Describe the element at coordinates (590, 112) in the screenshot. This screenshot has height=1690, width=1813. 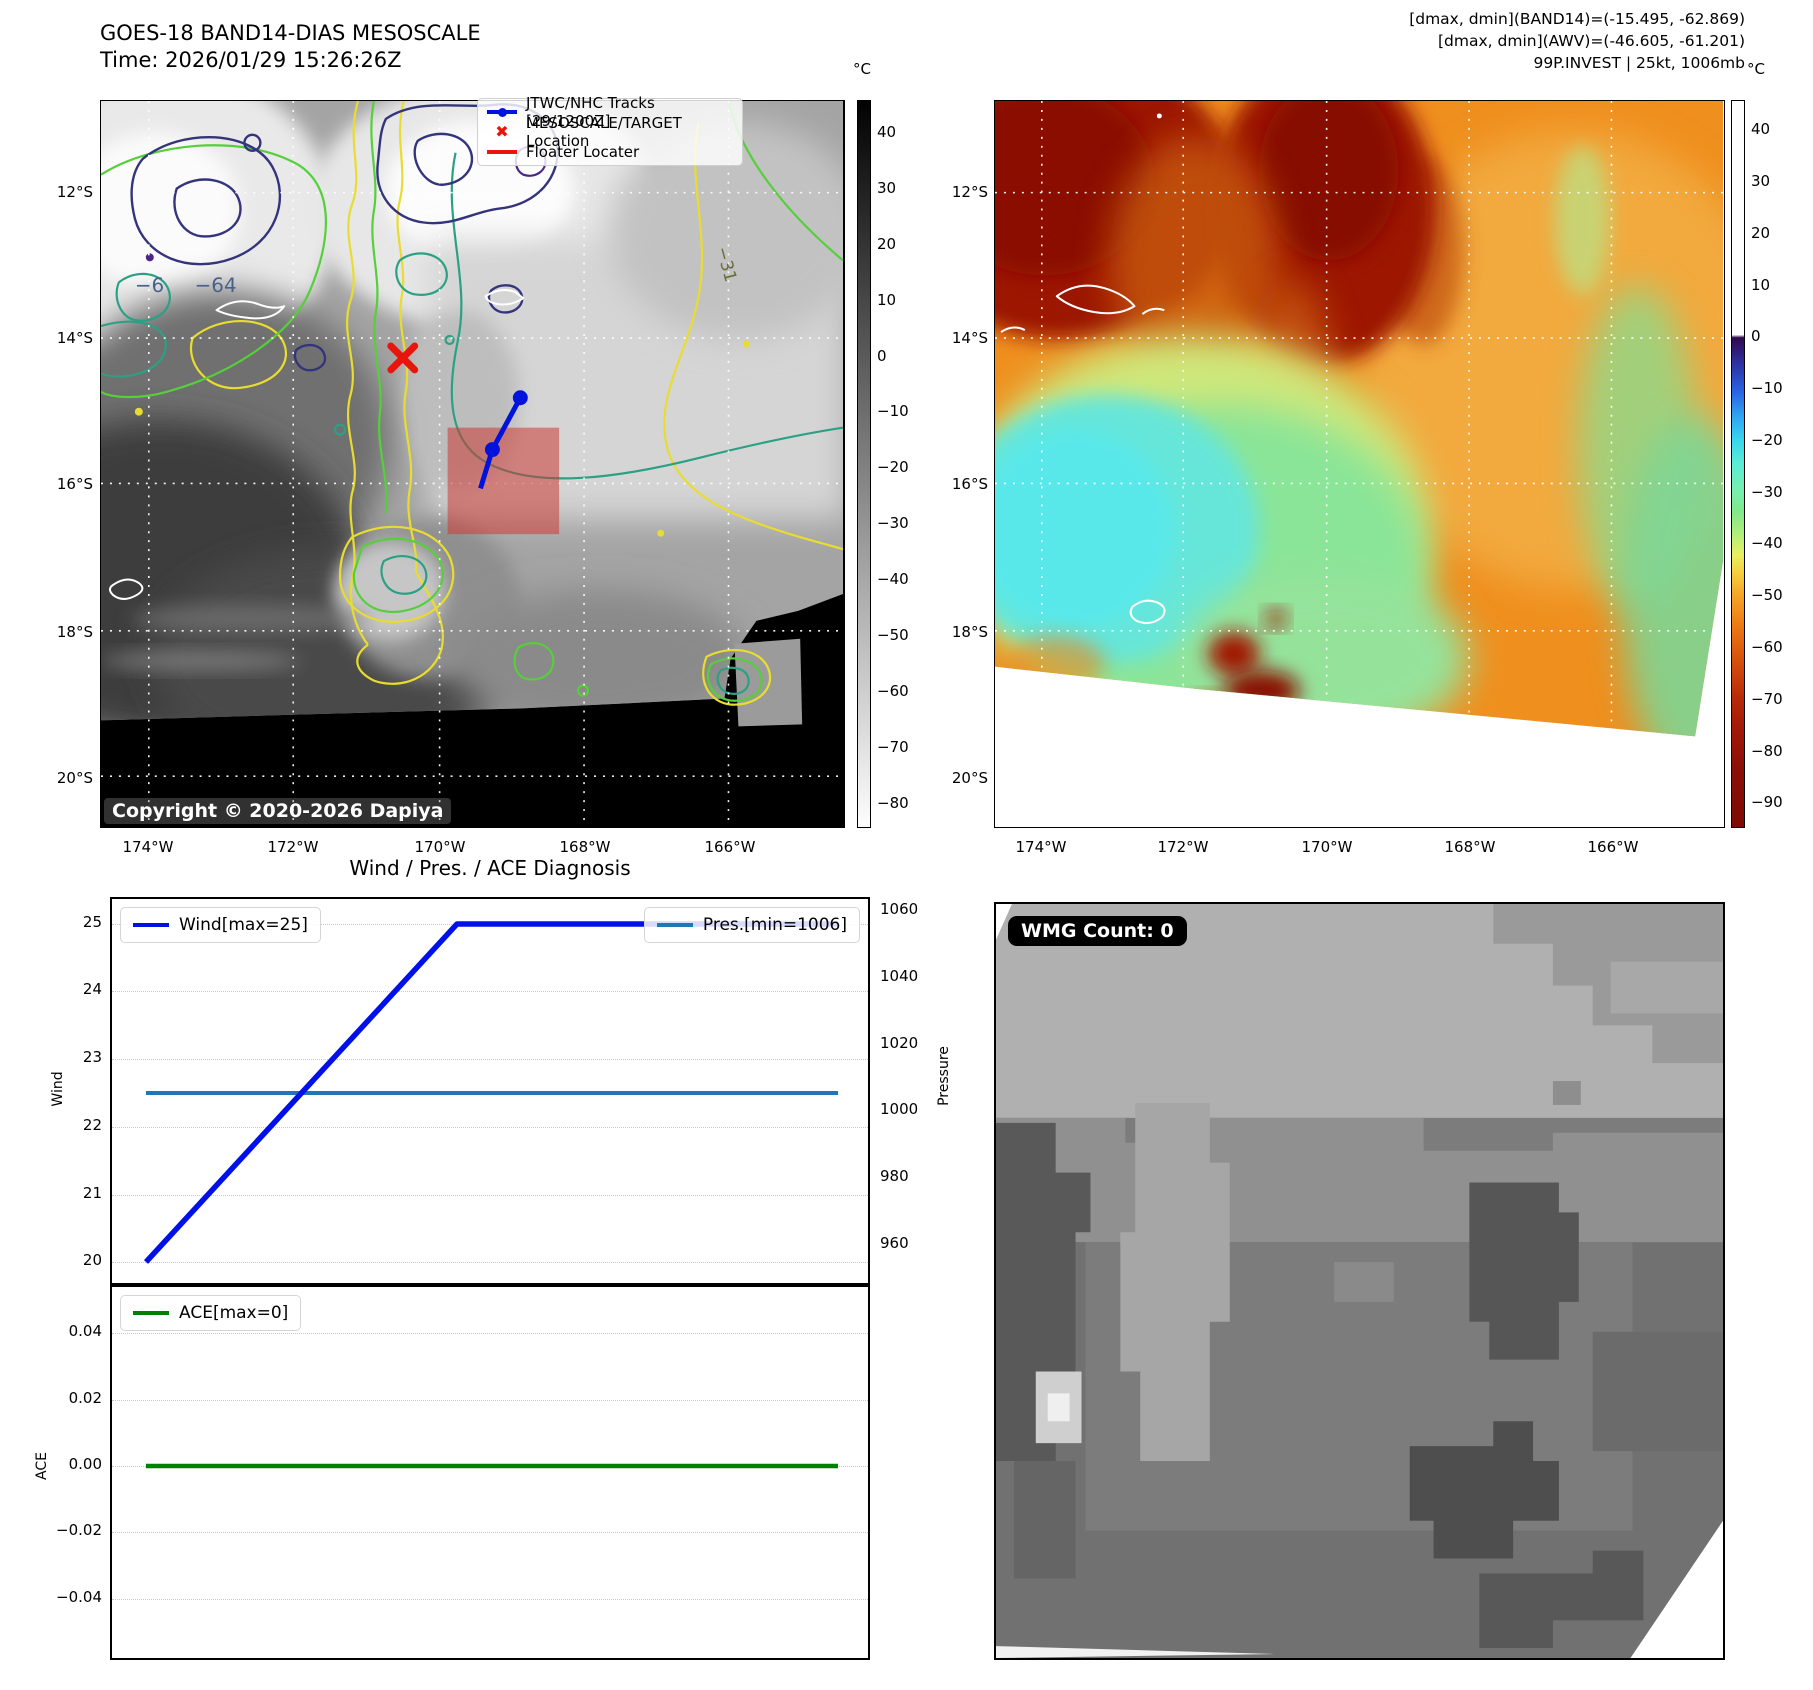
I see `legend-tracks-label: JTWC/NHC Tracks [29/1200Z]` at that location.